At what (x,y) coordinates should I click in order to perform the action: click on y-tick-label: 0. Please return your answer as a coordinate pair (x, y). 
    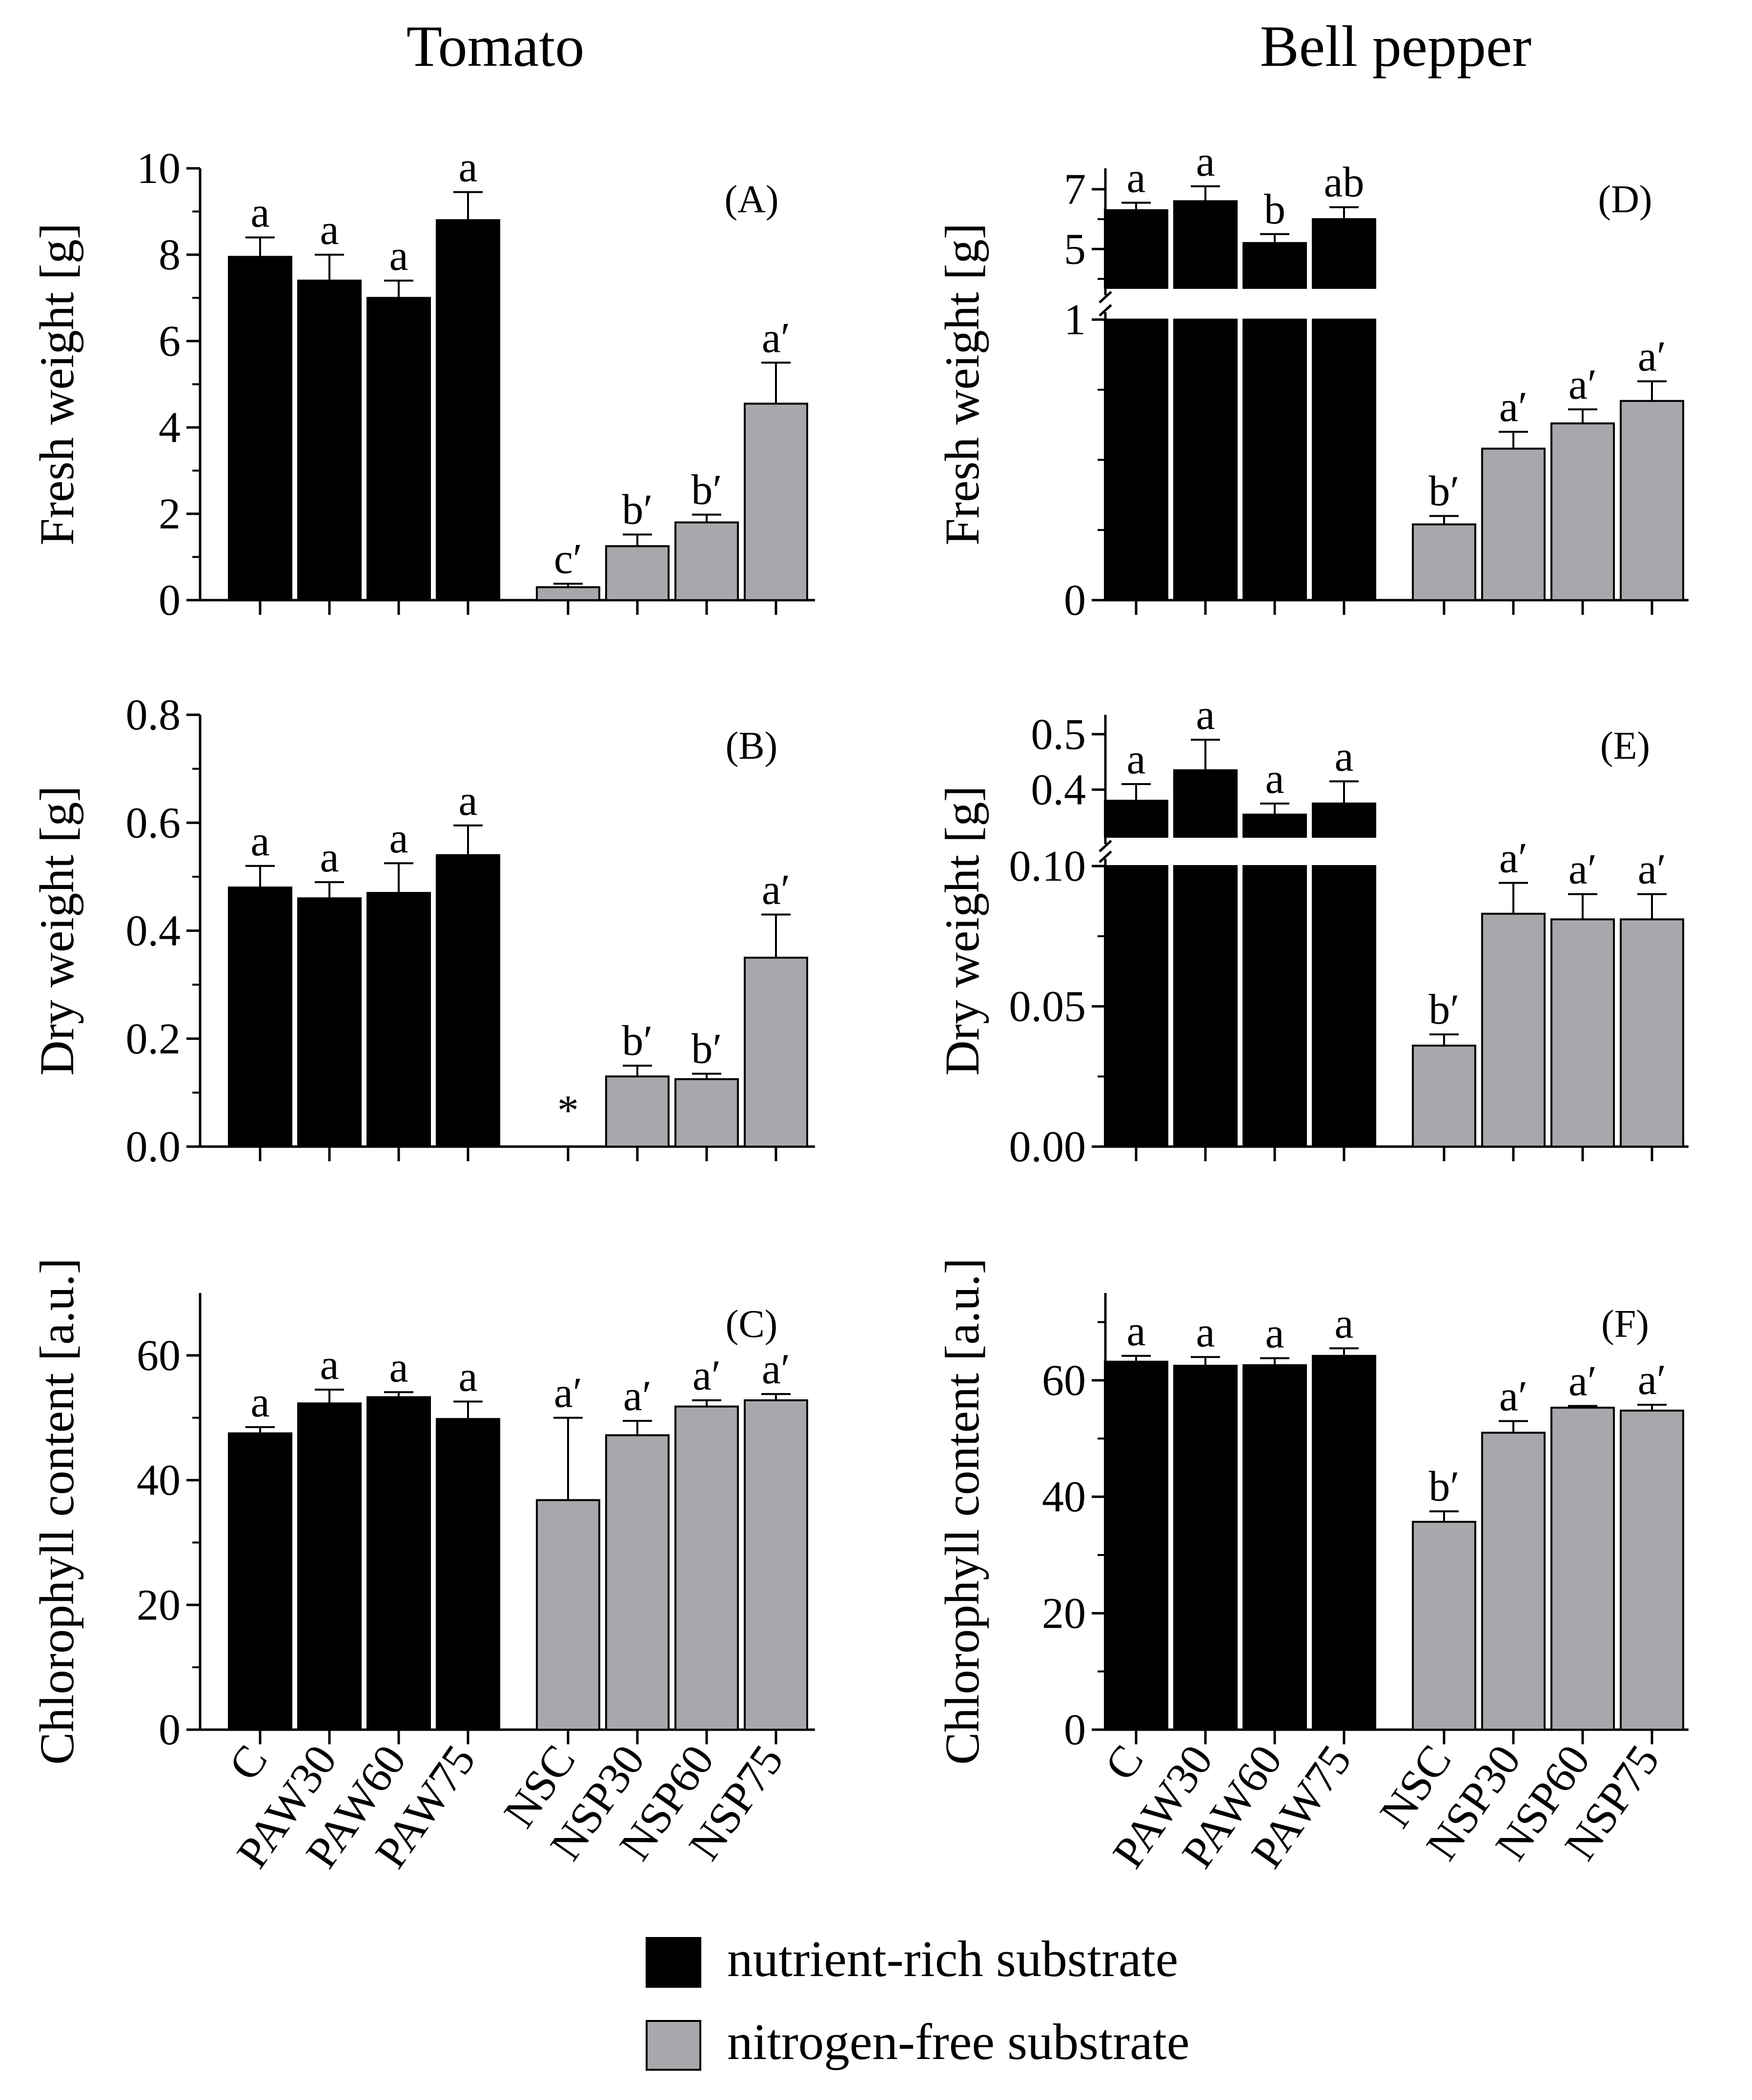
    Looking at the image, I should click on (170, 1730).